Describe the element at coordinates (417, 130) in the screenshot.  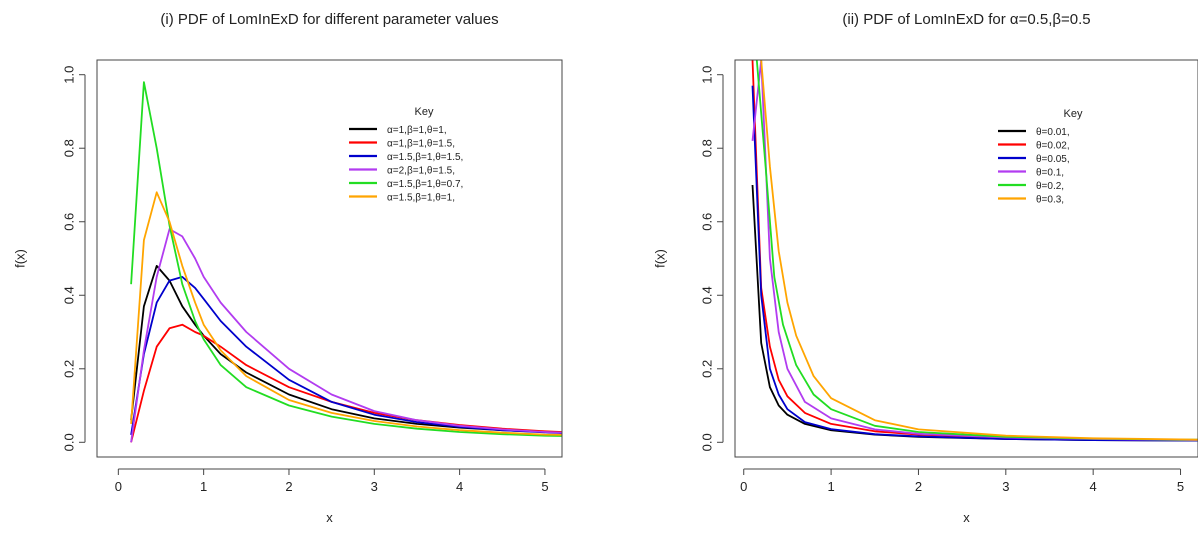
I see `legend-entry-1: α=1,β=1,θ=1,` at that location.